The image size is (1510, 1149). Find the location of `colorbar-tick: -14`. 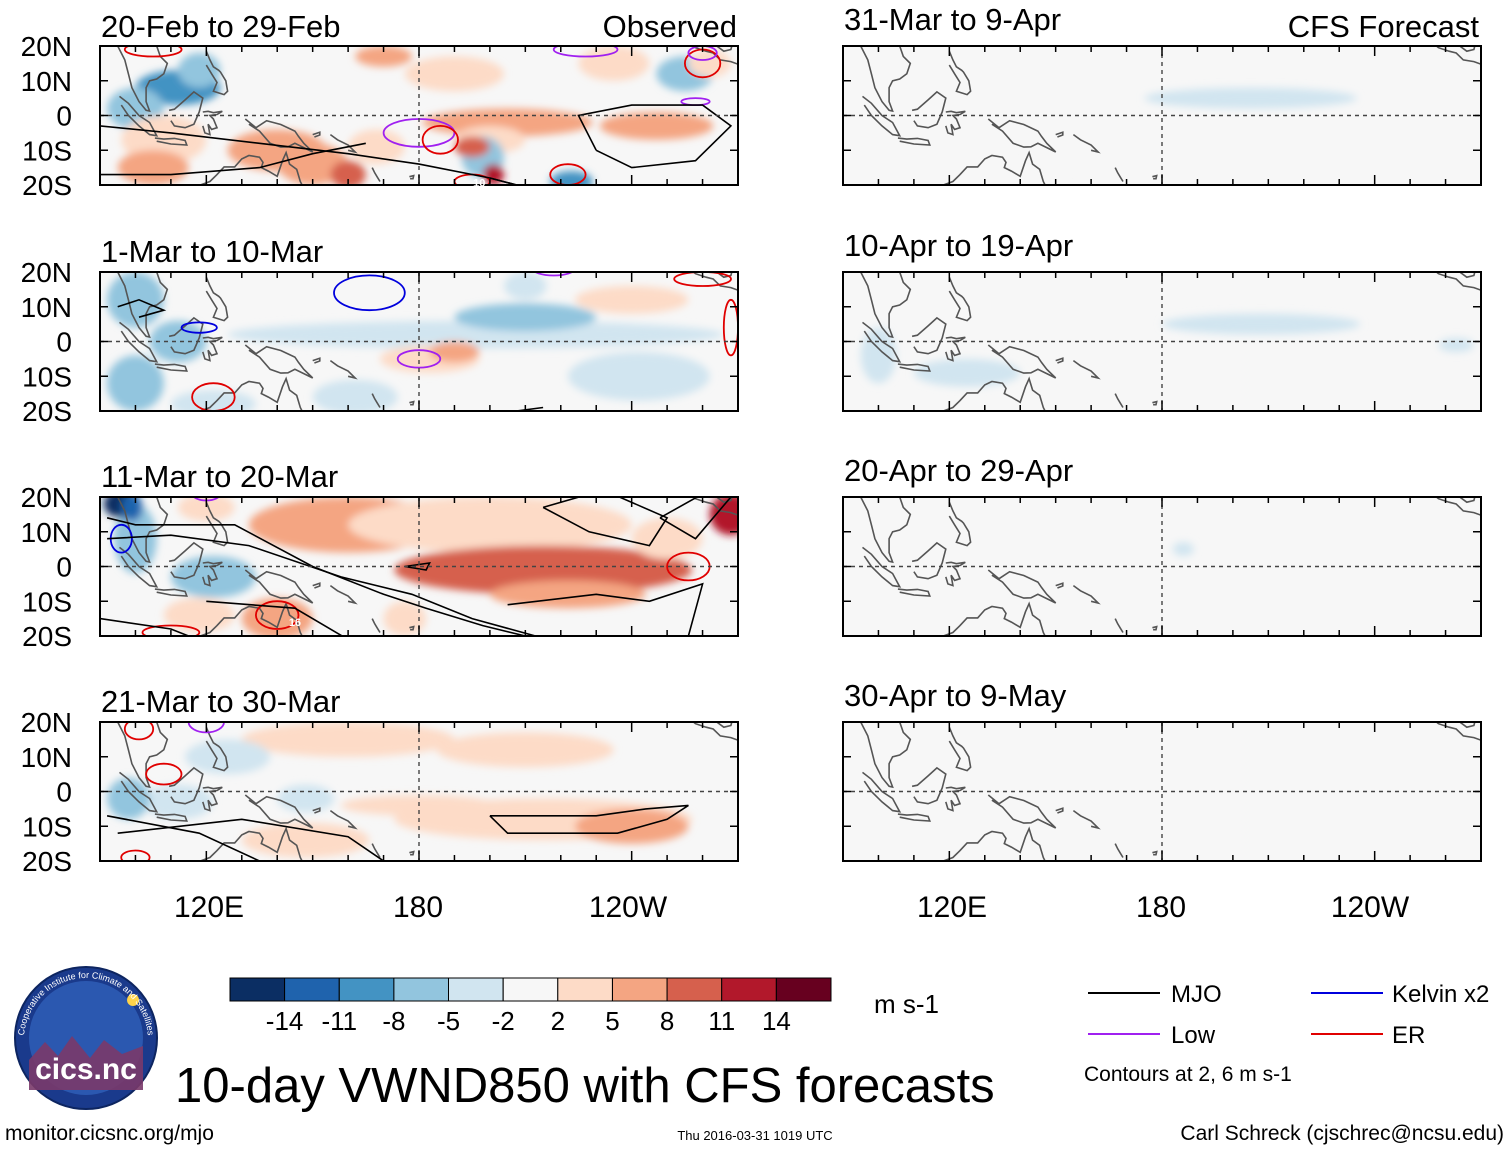

colorbar-tick: -14 is located at coordinates (285, 1021).